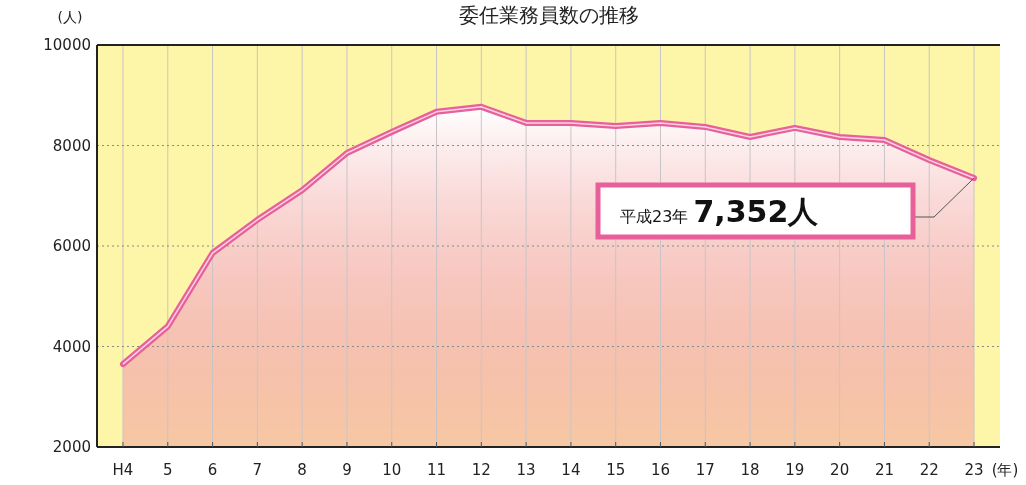 This screenshot has height=485, width=1026. I want to click on x-tick-label: 12, so click(481, 470).